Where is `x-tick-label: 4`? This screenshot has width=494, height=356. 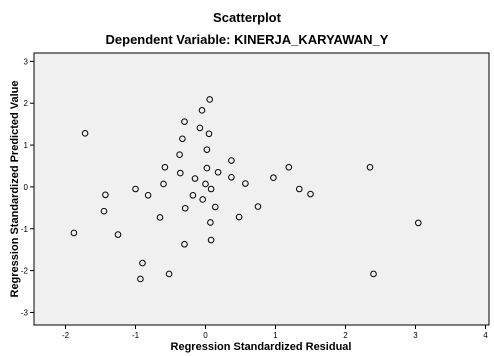
x-tick-label: 4 is located at coordinates (485, 335).